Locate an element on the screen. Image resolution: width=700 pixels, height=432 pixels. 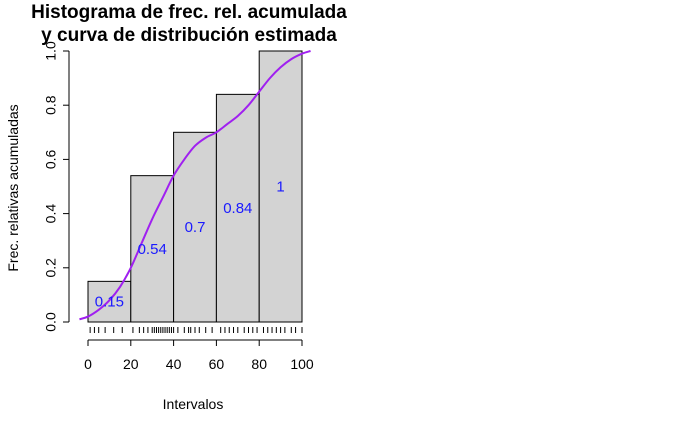
x-tick-label-3: 60 is located at coordinates (217, 364).